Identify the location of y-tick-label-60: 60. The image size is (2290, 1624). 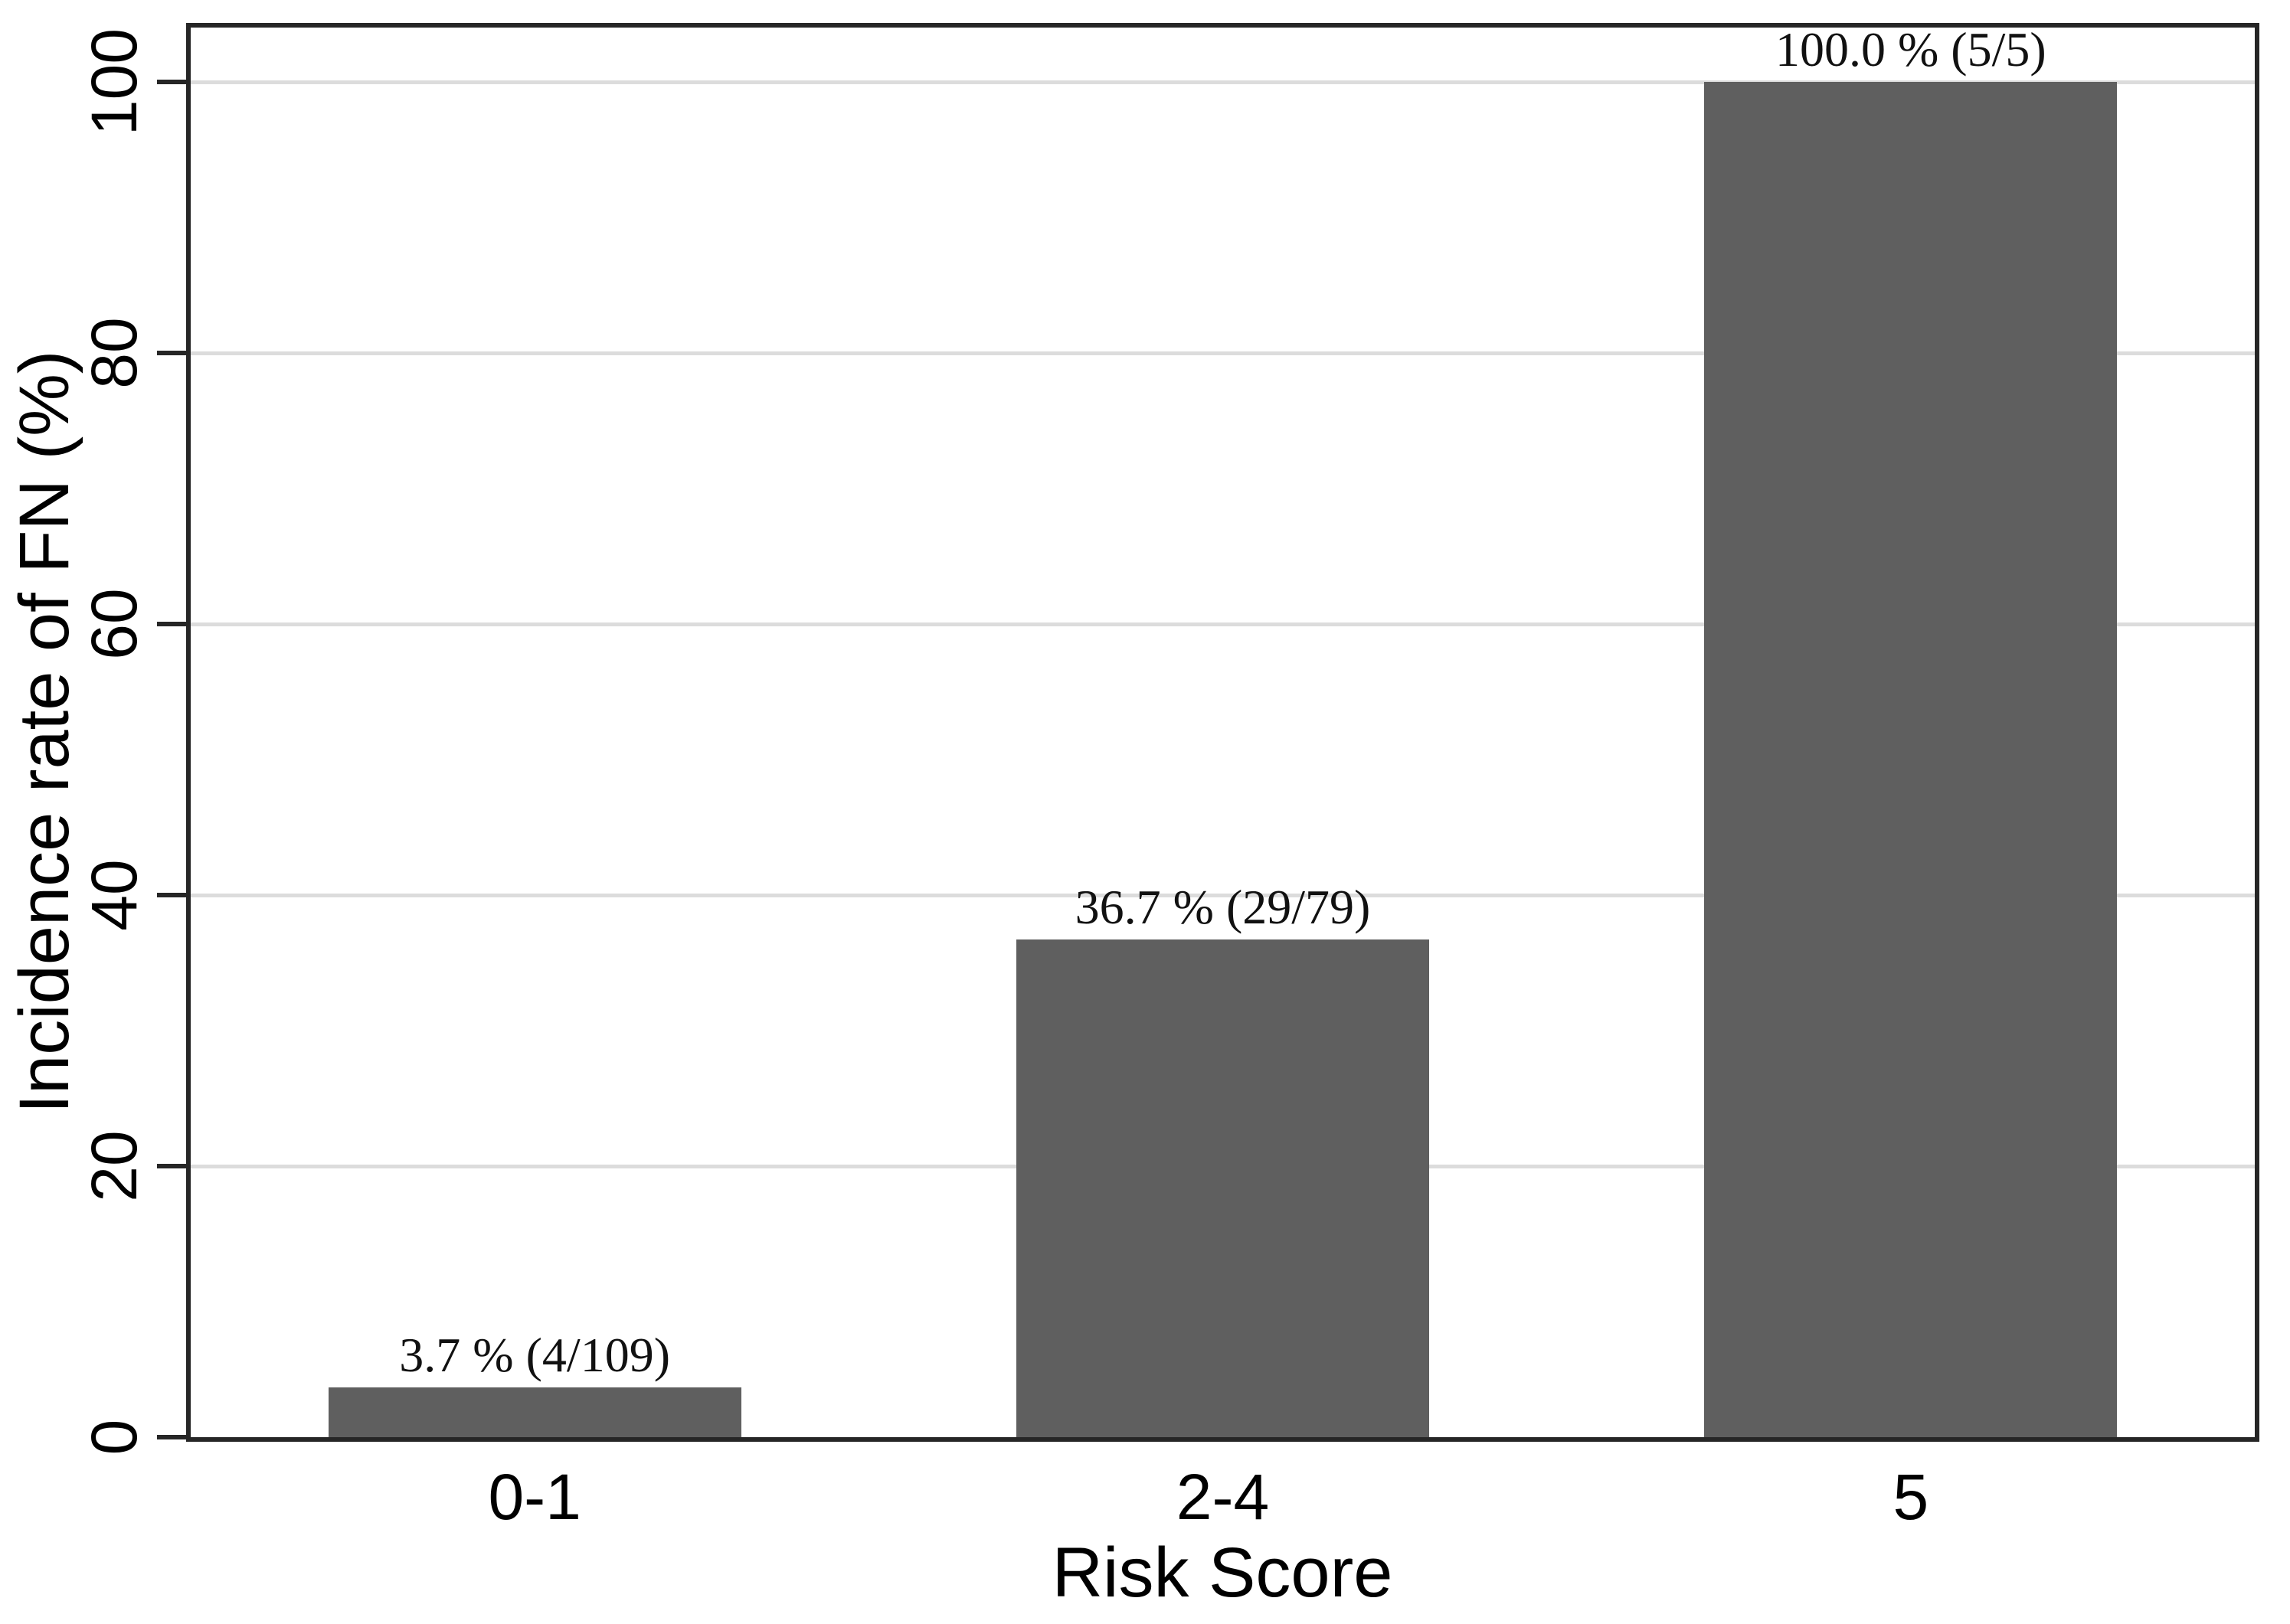
(114, 624).